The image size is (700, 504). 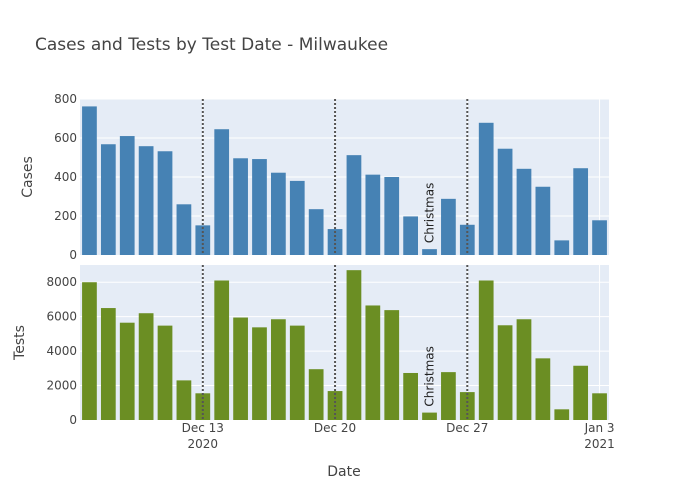 I want to click on y-axis-title-cases: Cases, so click(x=28, y=177).